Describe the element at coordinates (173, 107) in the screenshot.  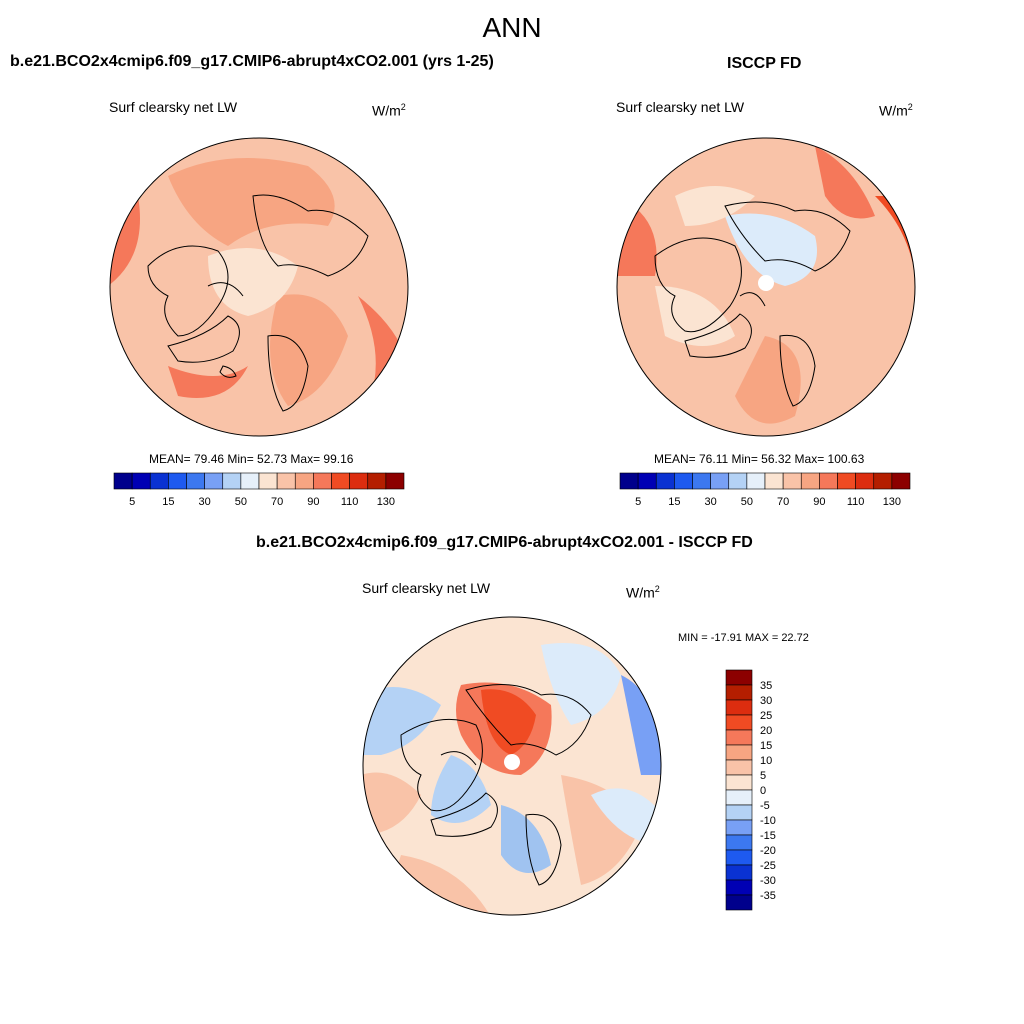
I see `panel-1-variable: Surf clearsky net LW` at that location.